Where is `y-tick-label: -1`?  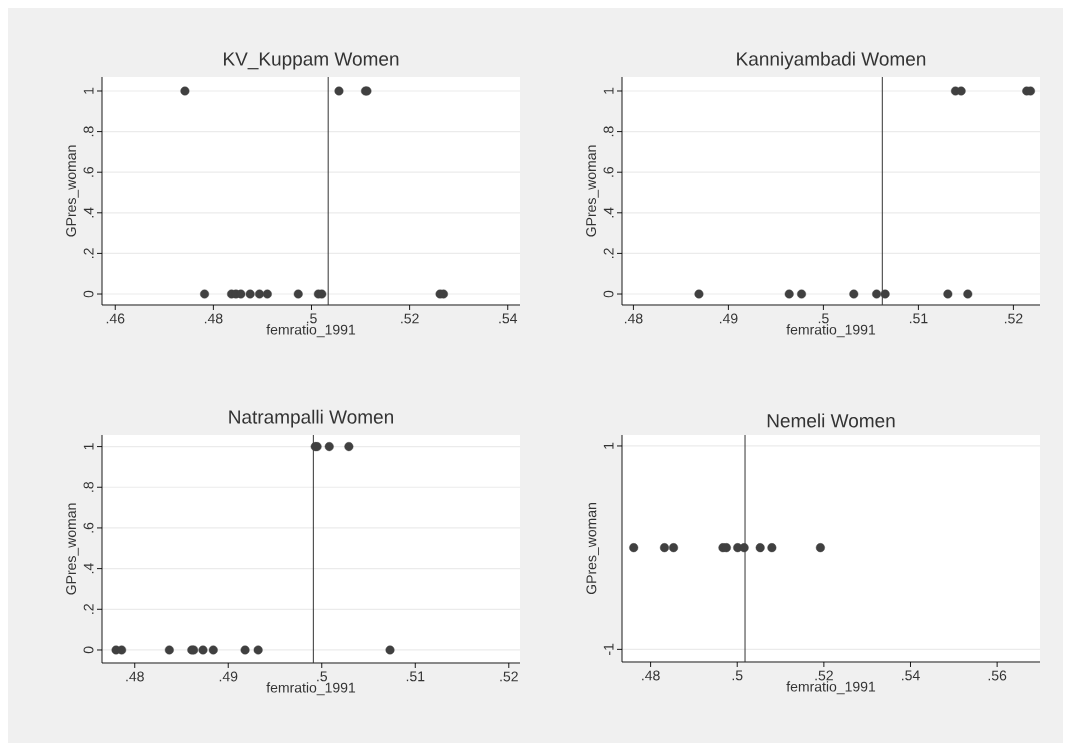 y-tick-label: -1 is located at coordinates (608, 649).